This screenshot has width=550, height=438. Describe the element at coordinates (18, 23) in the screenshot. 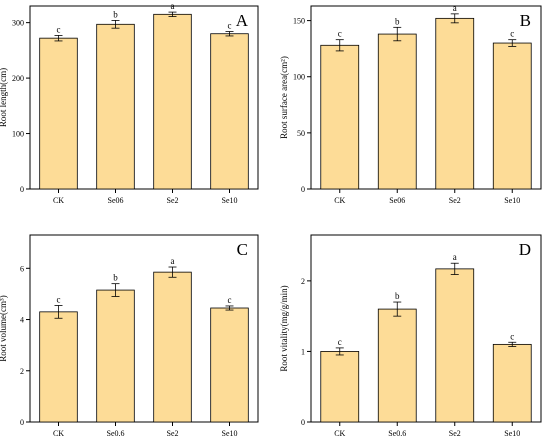

I see `y-tick-label: 300` at that location.